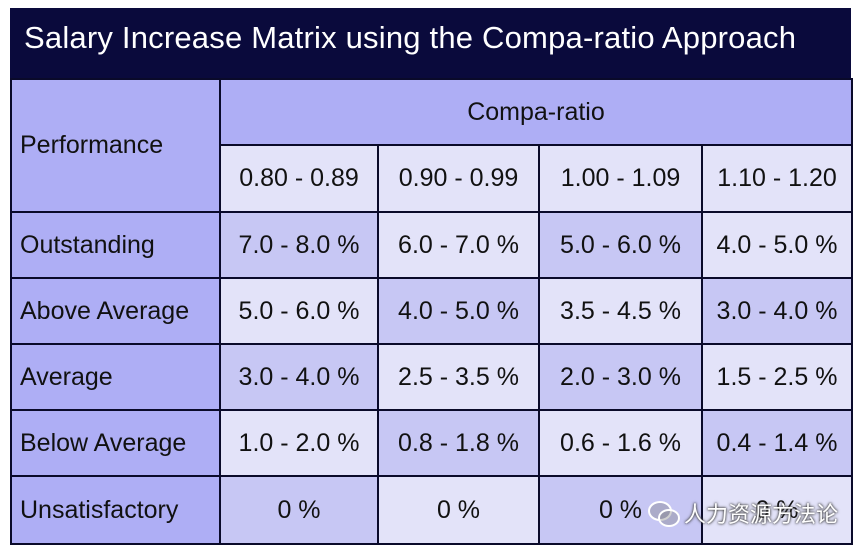  What do you see at coordinates (115, 443) in the screenshot?
I see `row-label: Below Average` at bounding box center [115, 443].